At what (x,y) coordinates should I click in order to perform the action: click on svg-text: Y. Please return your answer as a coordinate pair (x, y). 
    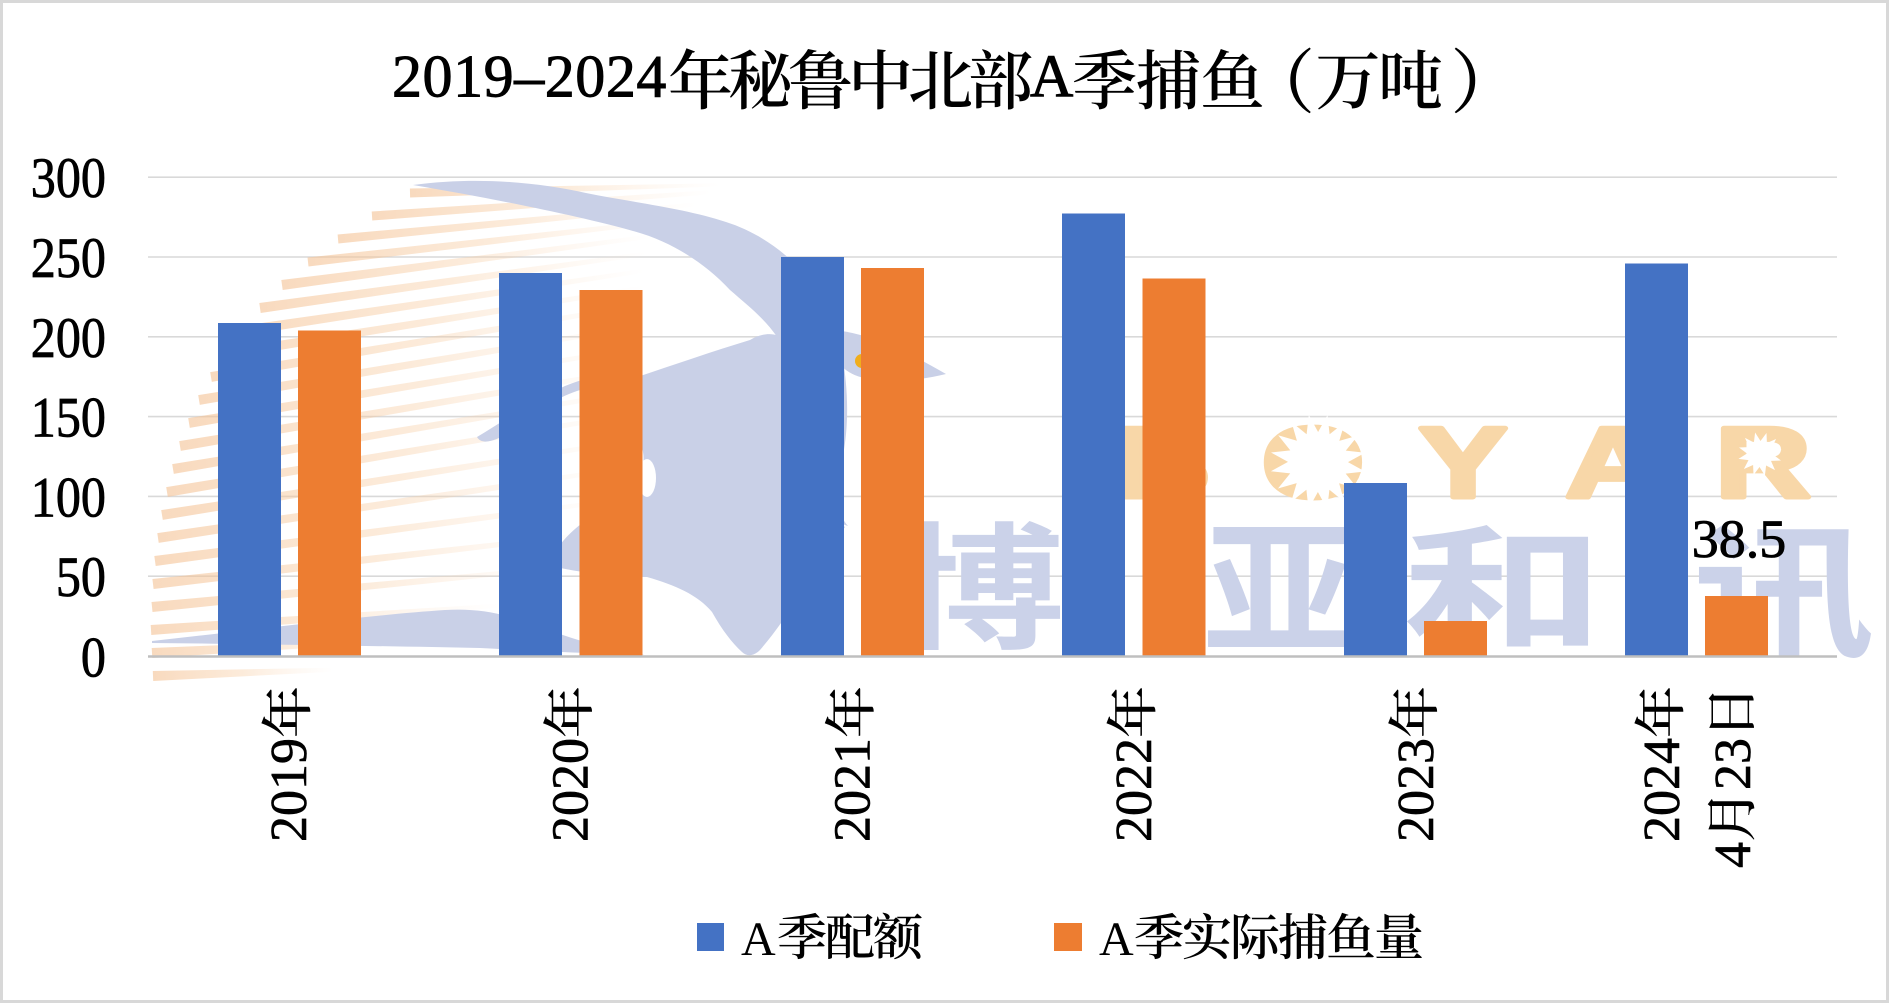
    Looking at the image, I should click on (1463, 462).